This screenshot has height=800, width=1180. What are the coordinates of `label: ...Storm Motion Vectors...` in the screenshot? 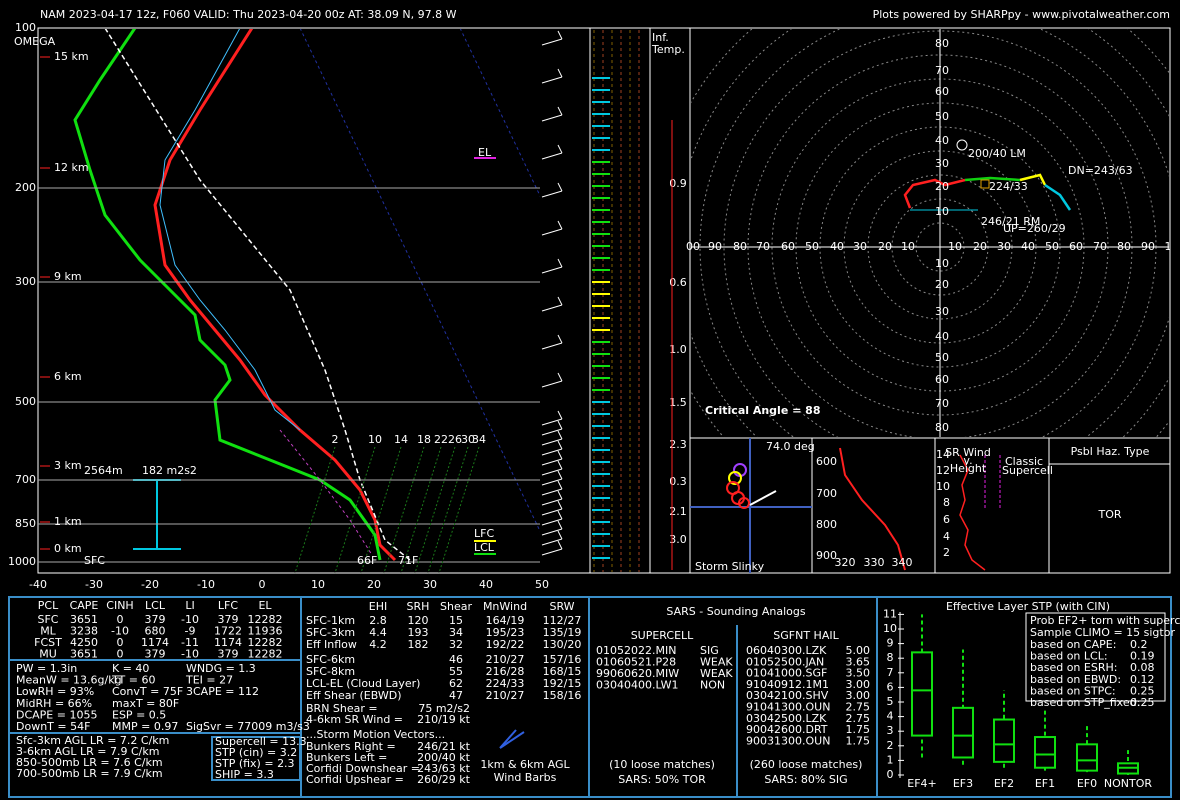 It's located at (375, 734).